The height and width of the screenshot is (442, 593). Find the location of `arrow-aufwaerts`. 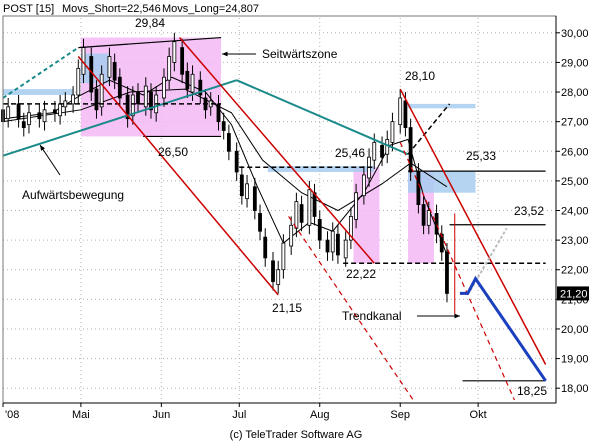

arrow-aufwaerts is located at coordinates (50, 160).